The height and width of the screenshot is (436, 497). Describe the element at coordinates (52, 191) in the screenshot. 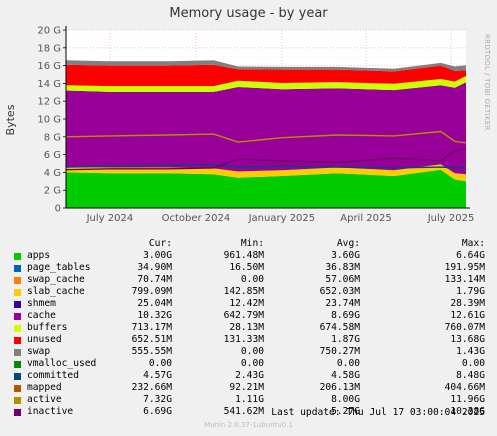

I see `y-tick-label: 2 G` at that location.